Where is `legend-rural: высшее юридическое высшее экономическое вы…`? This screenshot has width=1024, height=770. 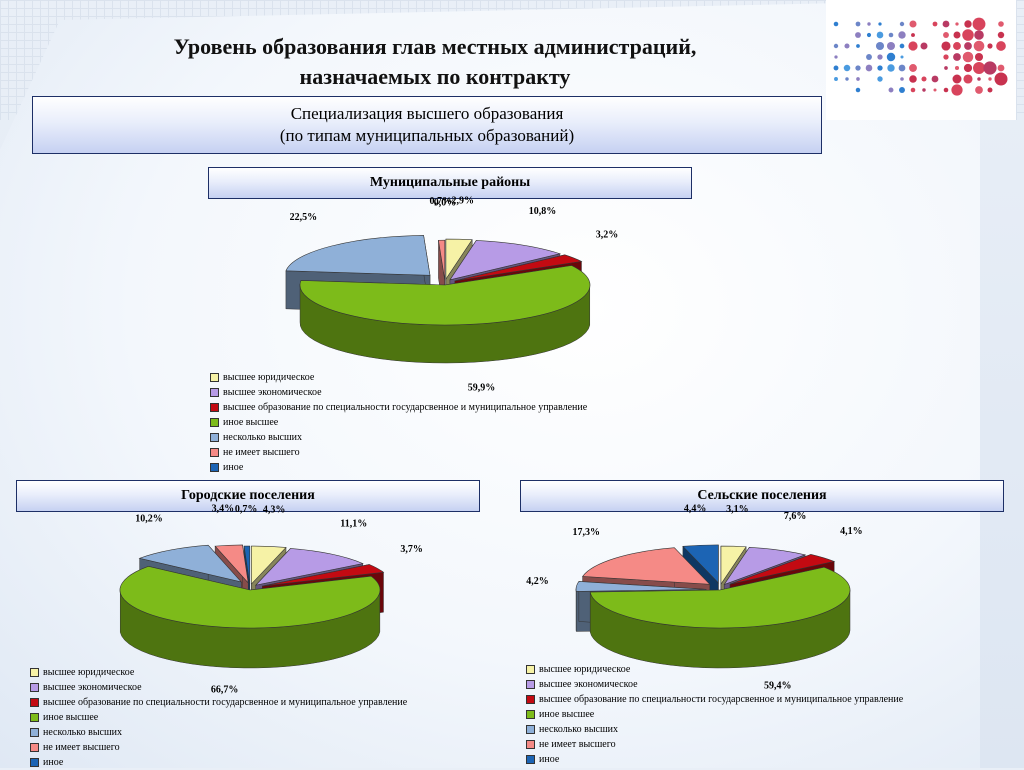 legend-rural: высшее юридическое высшее экономическое вы… is located at coordinates (714, 714).